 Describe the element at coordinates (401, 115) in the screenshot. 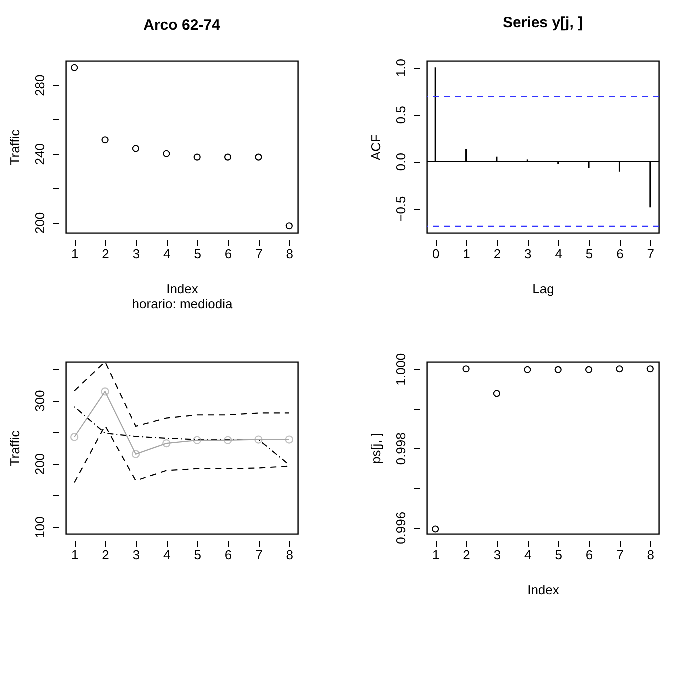

I see `y-tick-label: 0.5` at that location.